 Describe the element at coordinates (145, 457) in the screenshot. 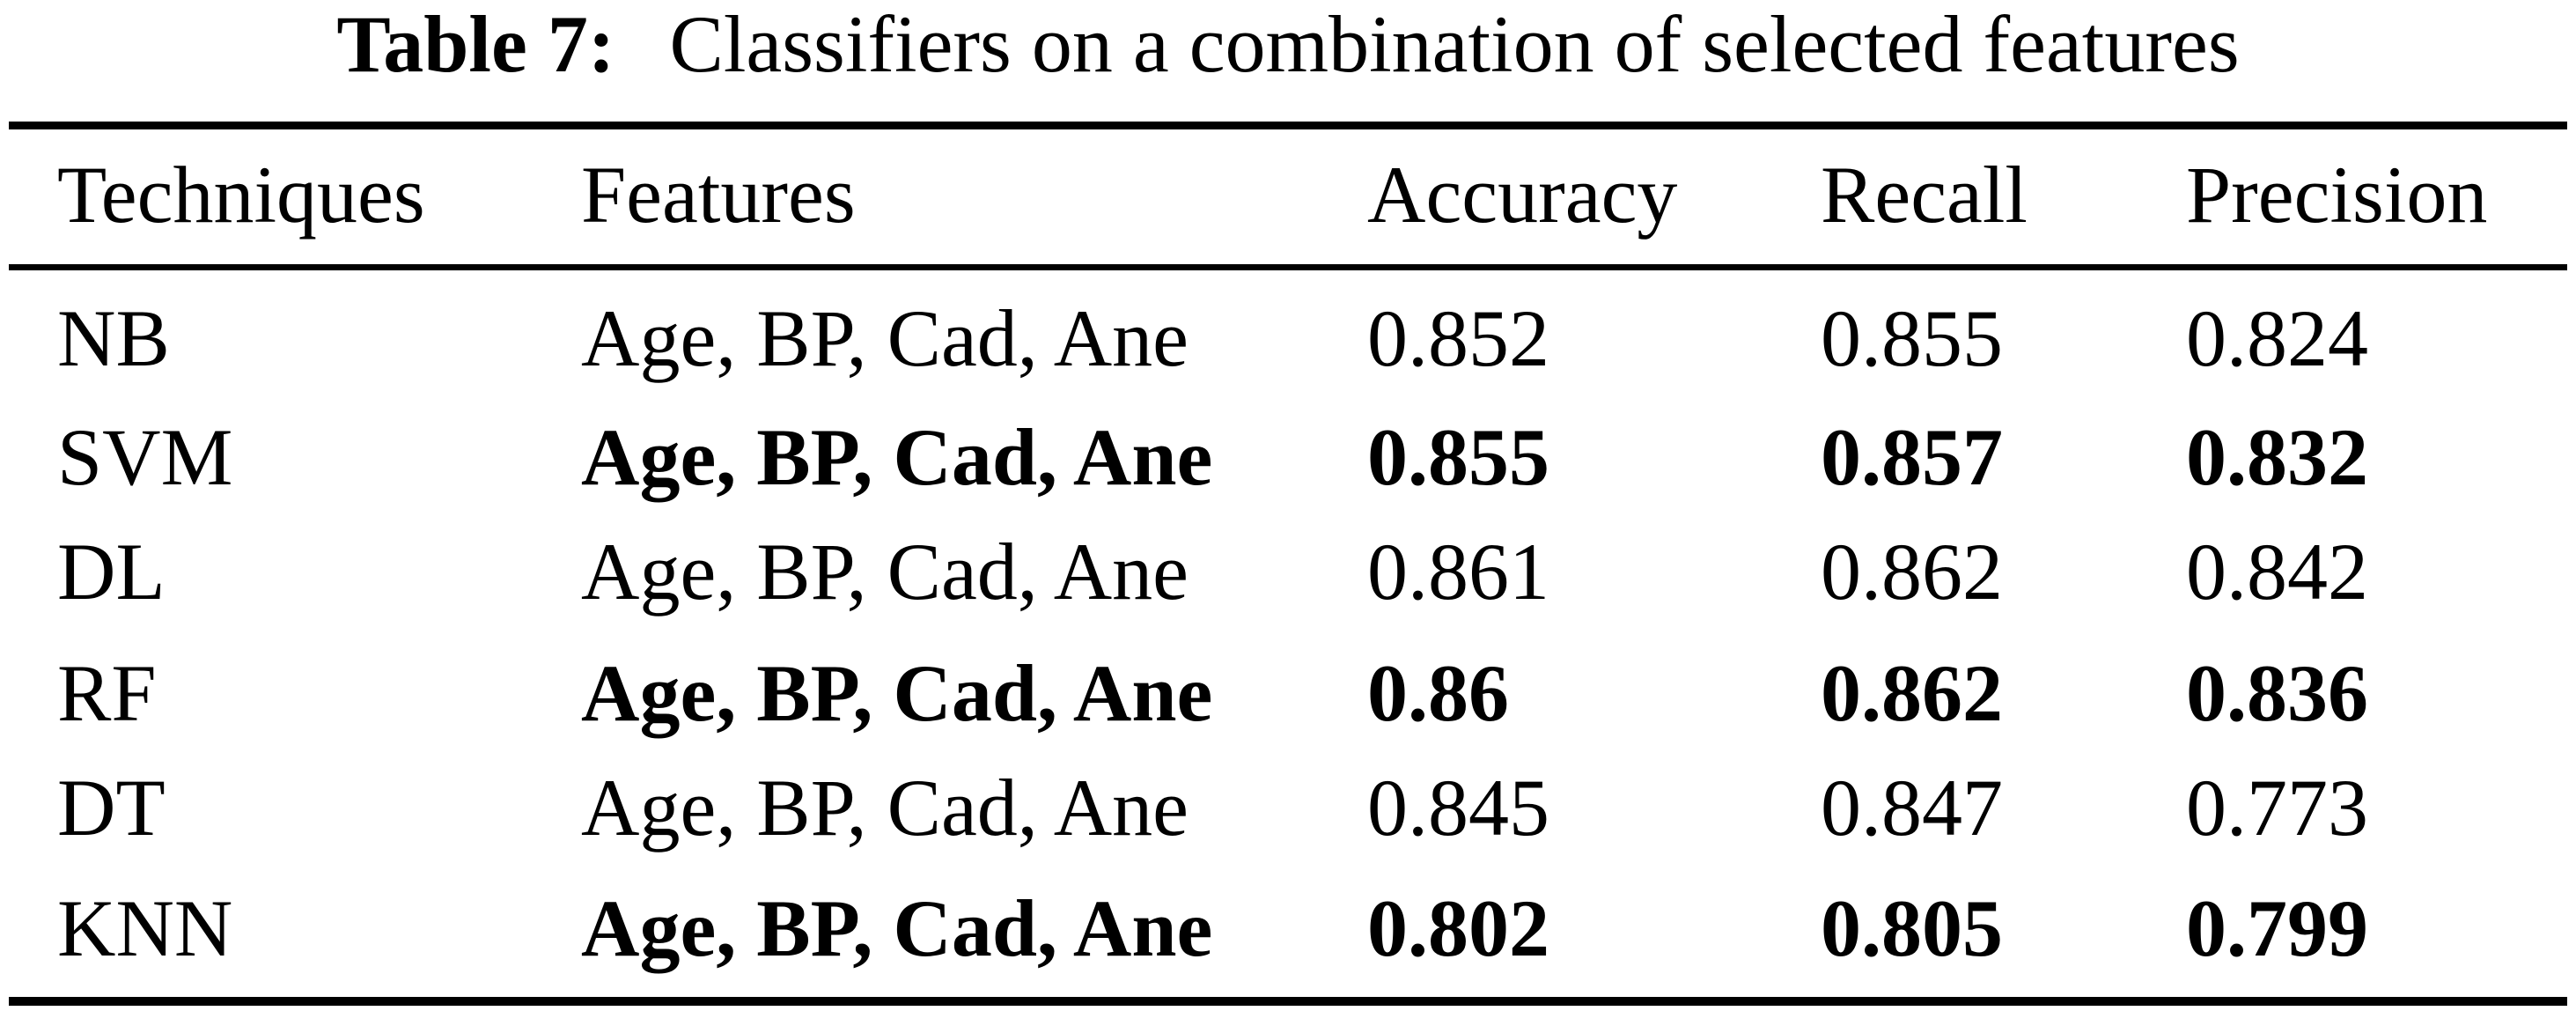

I see `cell-technique: SVM` at that location.